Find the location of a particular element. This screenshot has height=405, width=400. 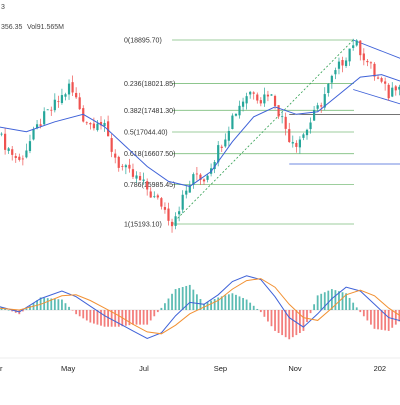

channel-upper-line is located at coordinates (376, 49).